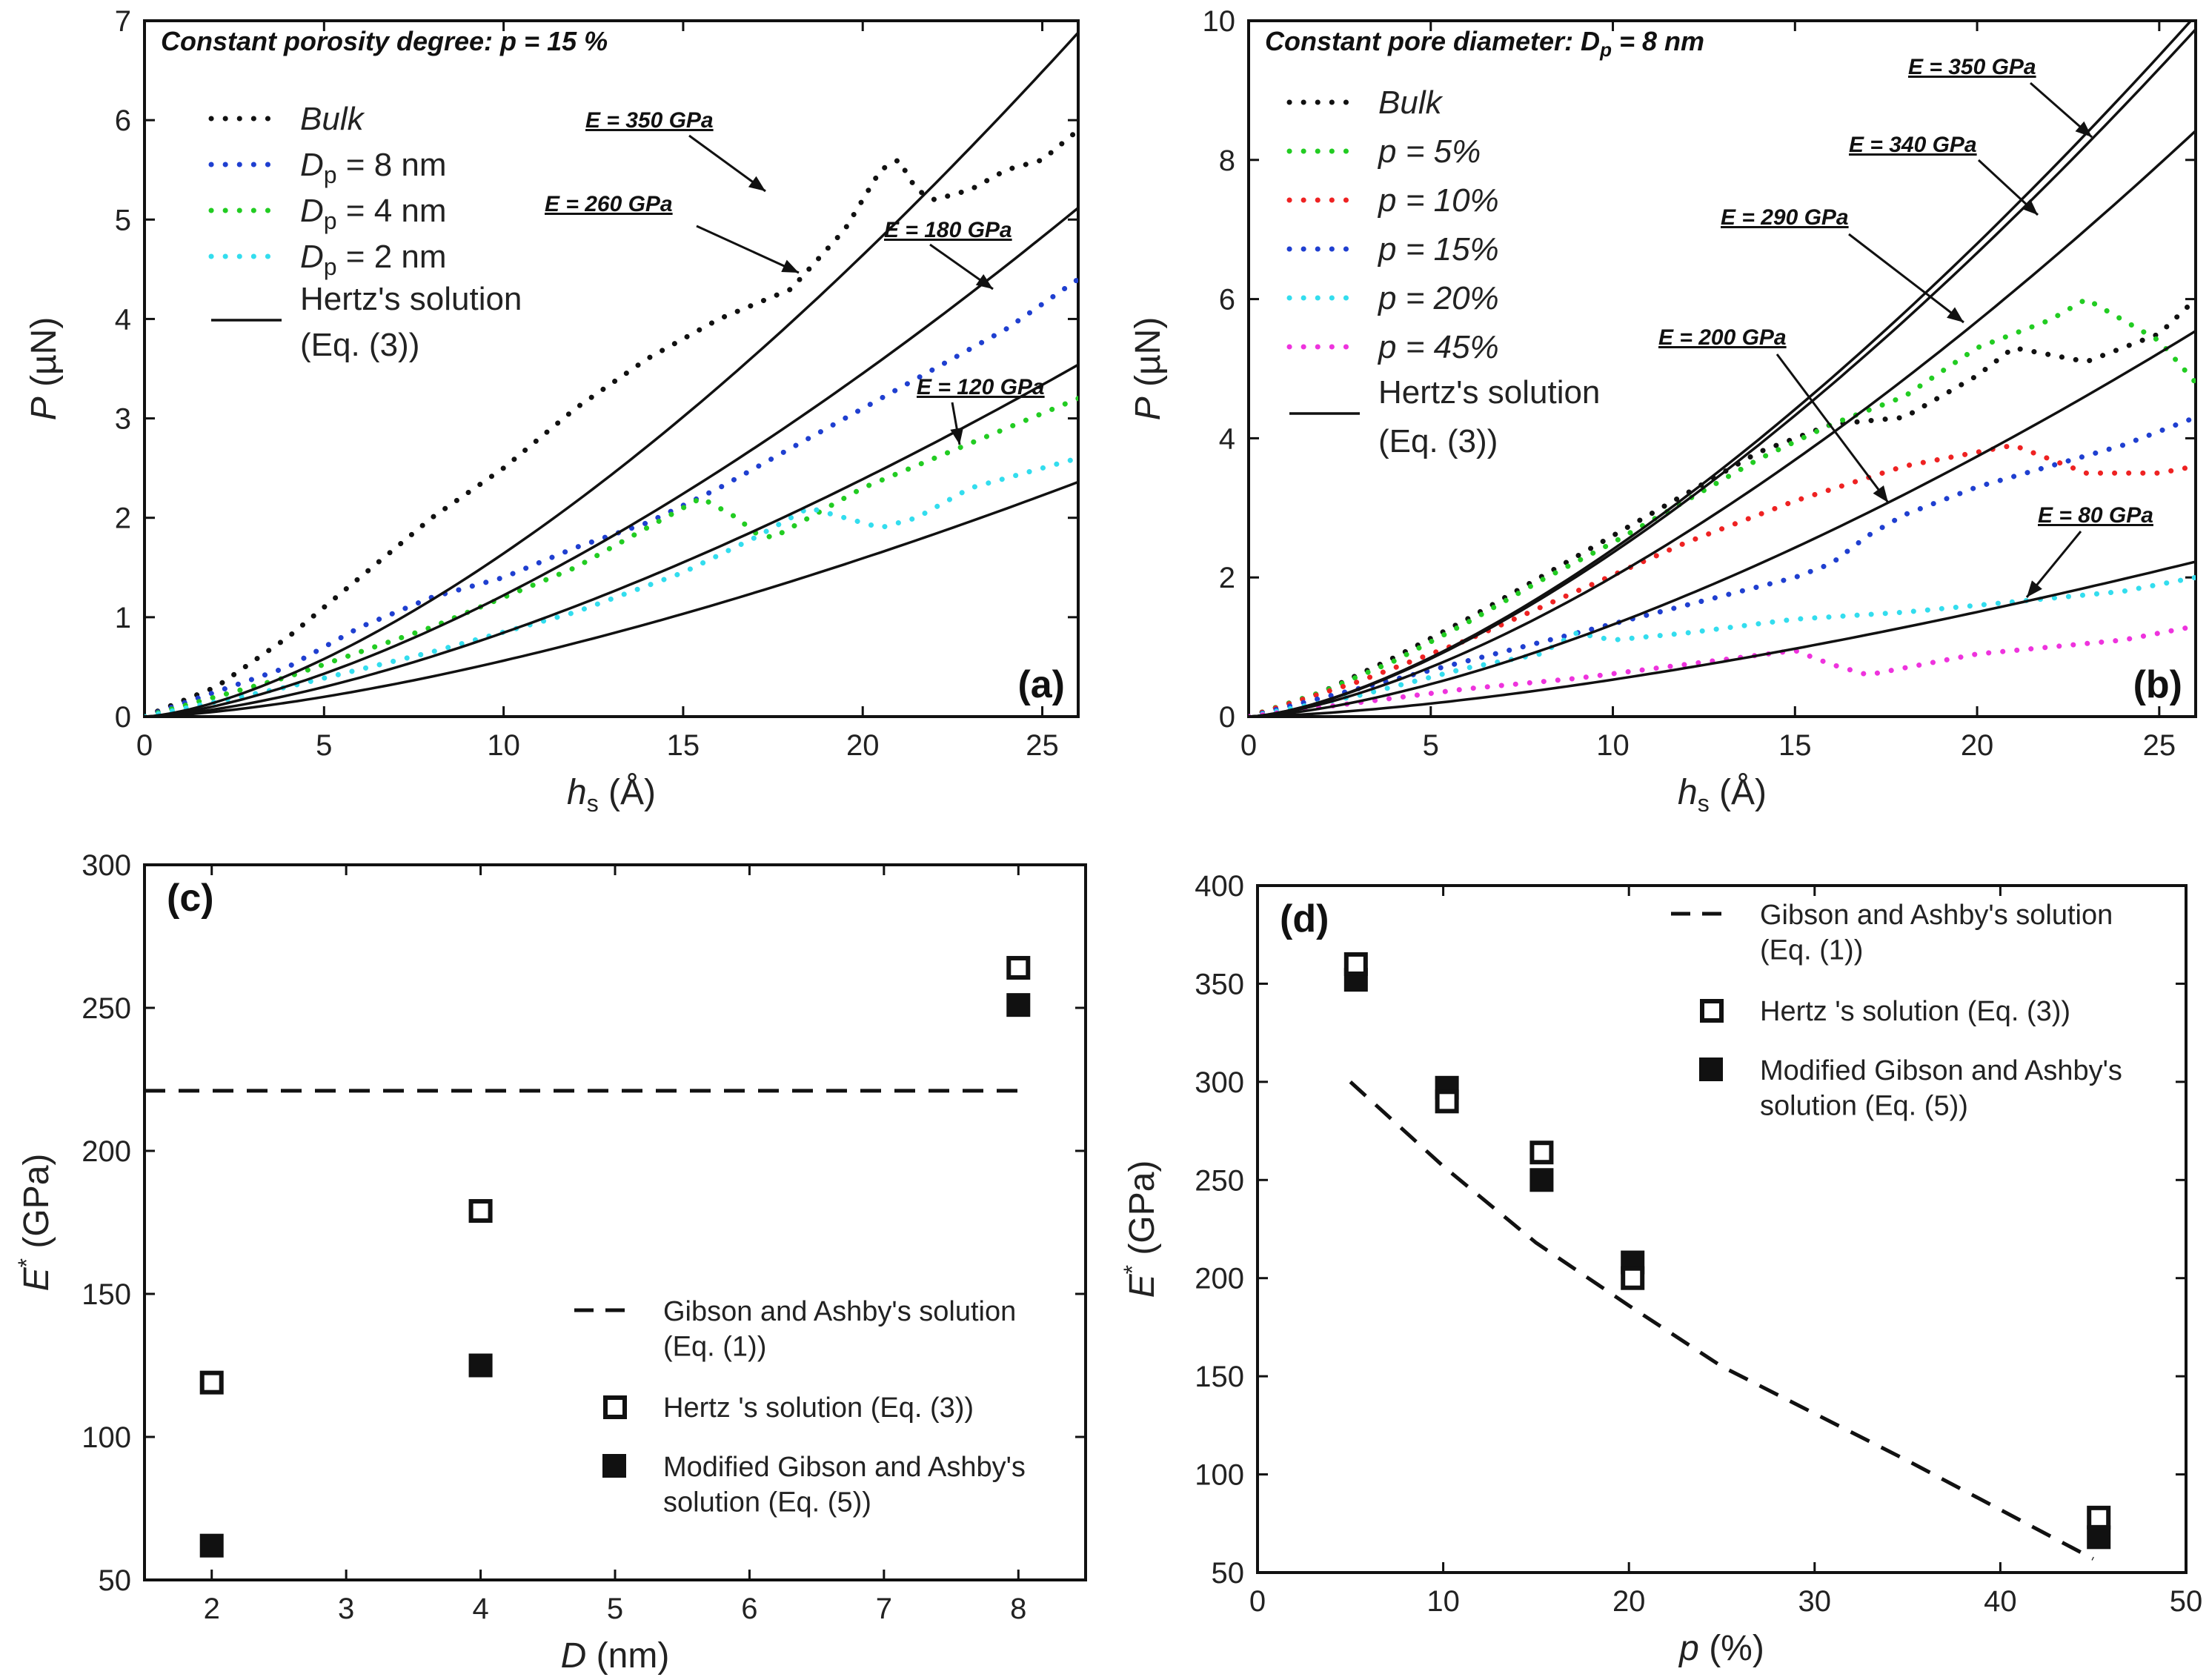  Describe the element at coordinates (2157, 684) in the screenshot. I see `panel-letter: (b)` at that location.